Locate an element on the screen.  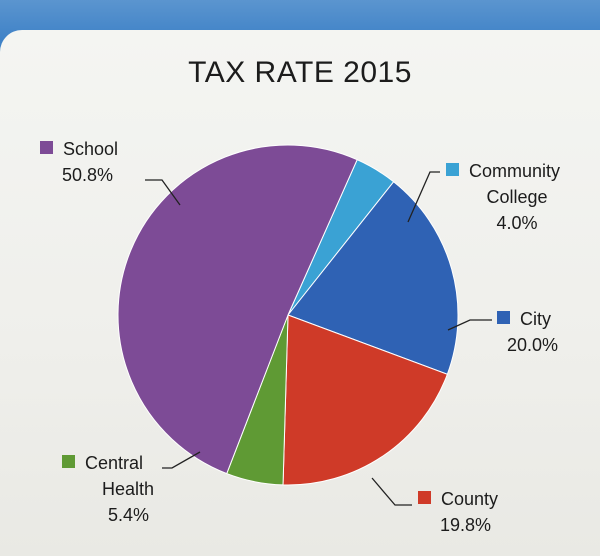
label-school-name: School is located at coordinates (91, 149).